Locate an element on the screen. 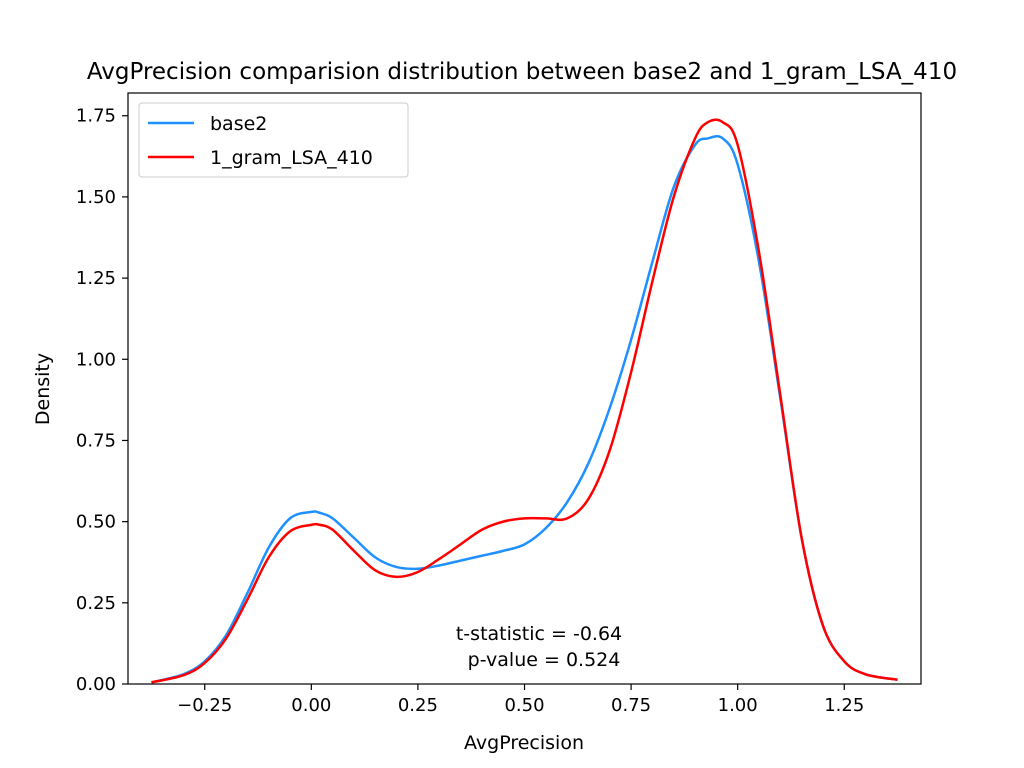 Image resolution: width=1024 pixels, height=768 pixels. legend: base2 1_gram_LSA_410 is located at coordinates (273, 140).